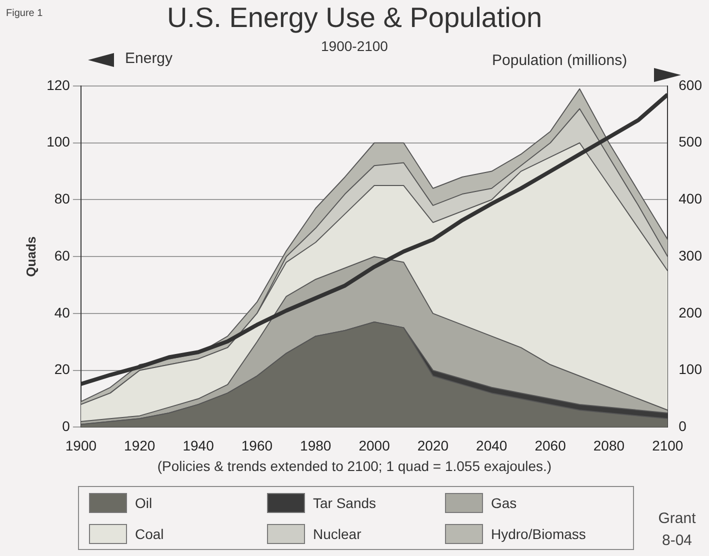 The height and width of the screenshot is (556, 709). What do you see at coordinates (504, 502) in the screenshot?
I see `legend-label: Gas` at bounding box center [504, 502].